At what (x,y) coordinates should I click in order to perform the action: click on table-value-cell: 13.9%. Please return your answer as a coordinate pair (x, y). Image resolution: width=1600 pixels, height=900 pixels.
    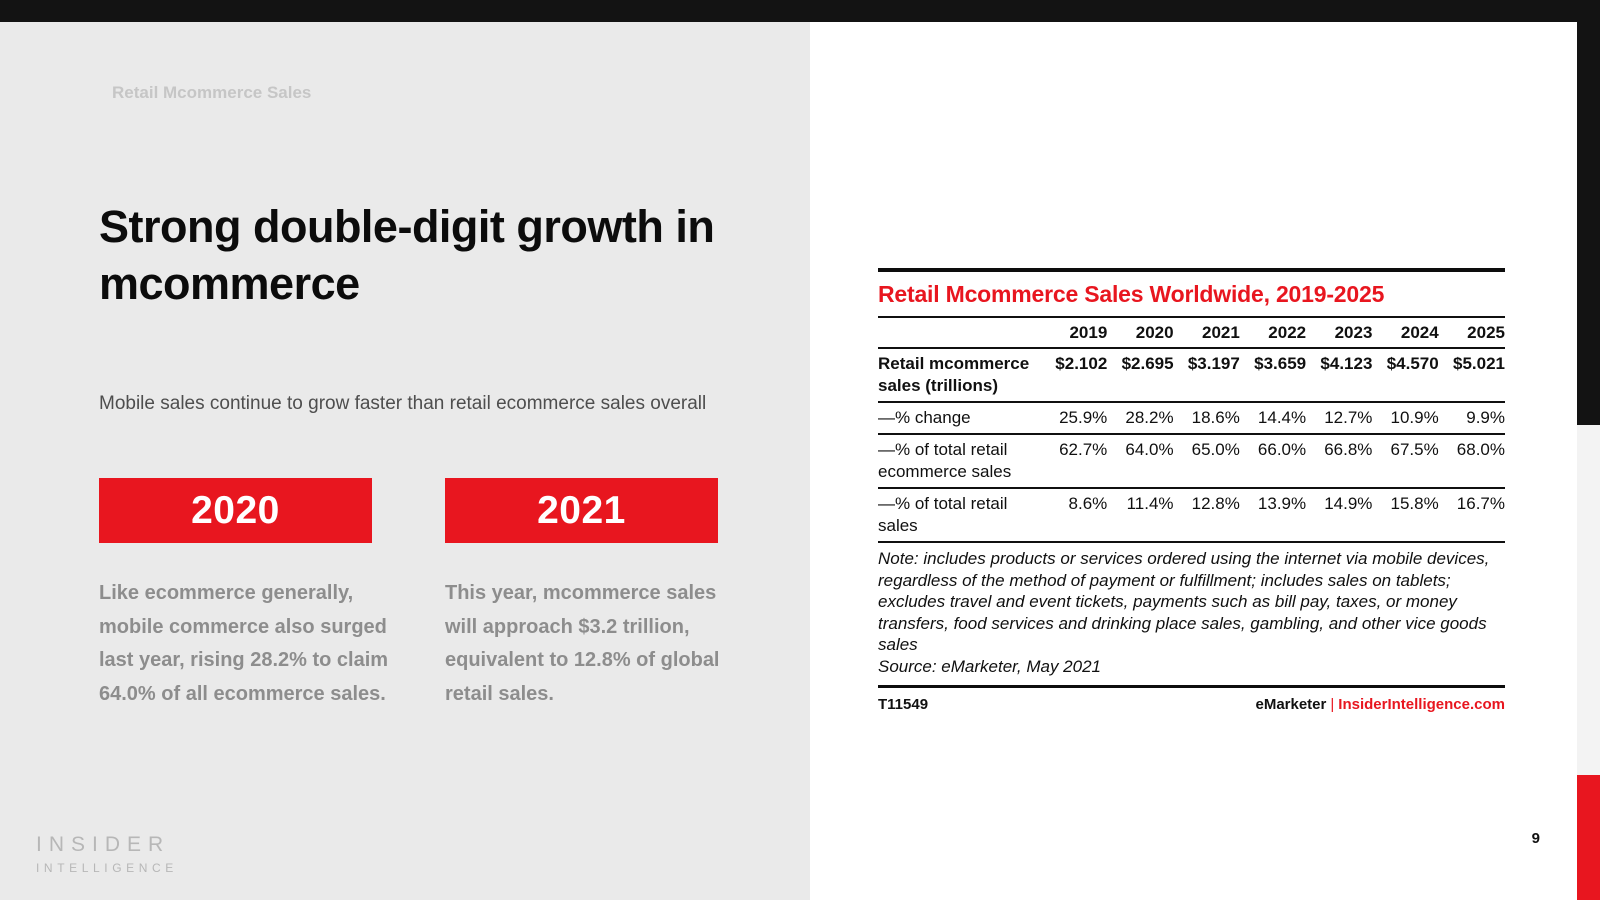
    Looking at the image, I should click on (1273, 515).